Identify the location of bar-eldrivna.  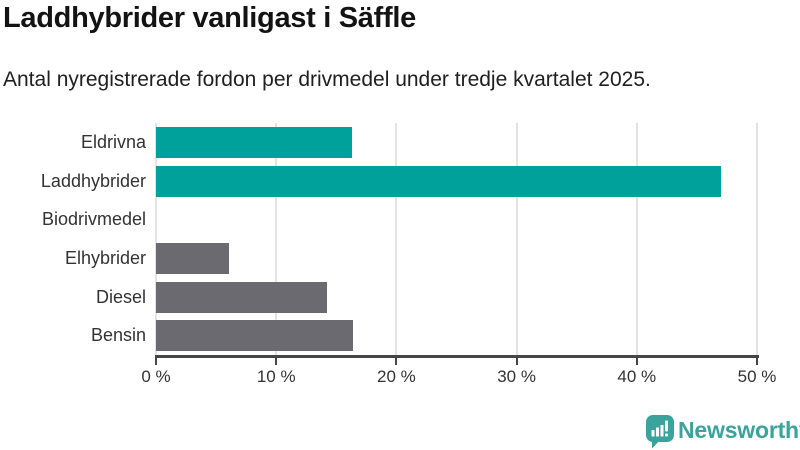
(254, 142).